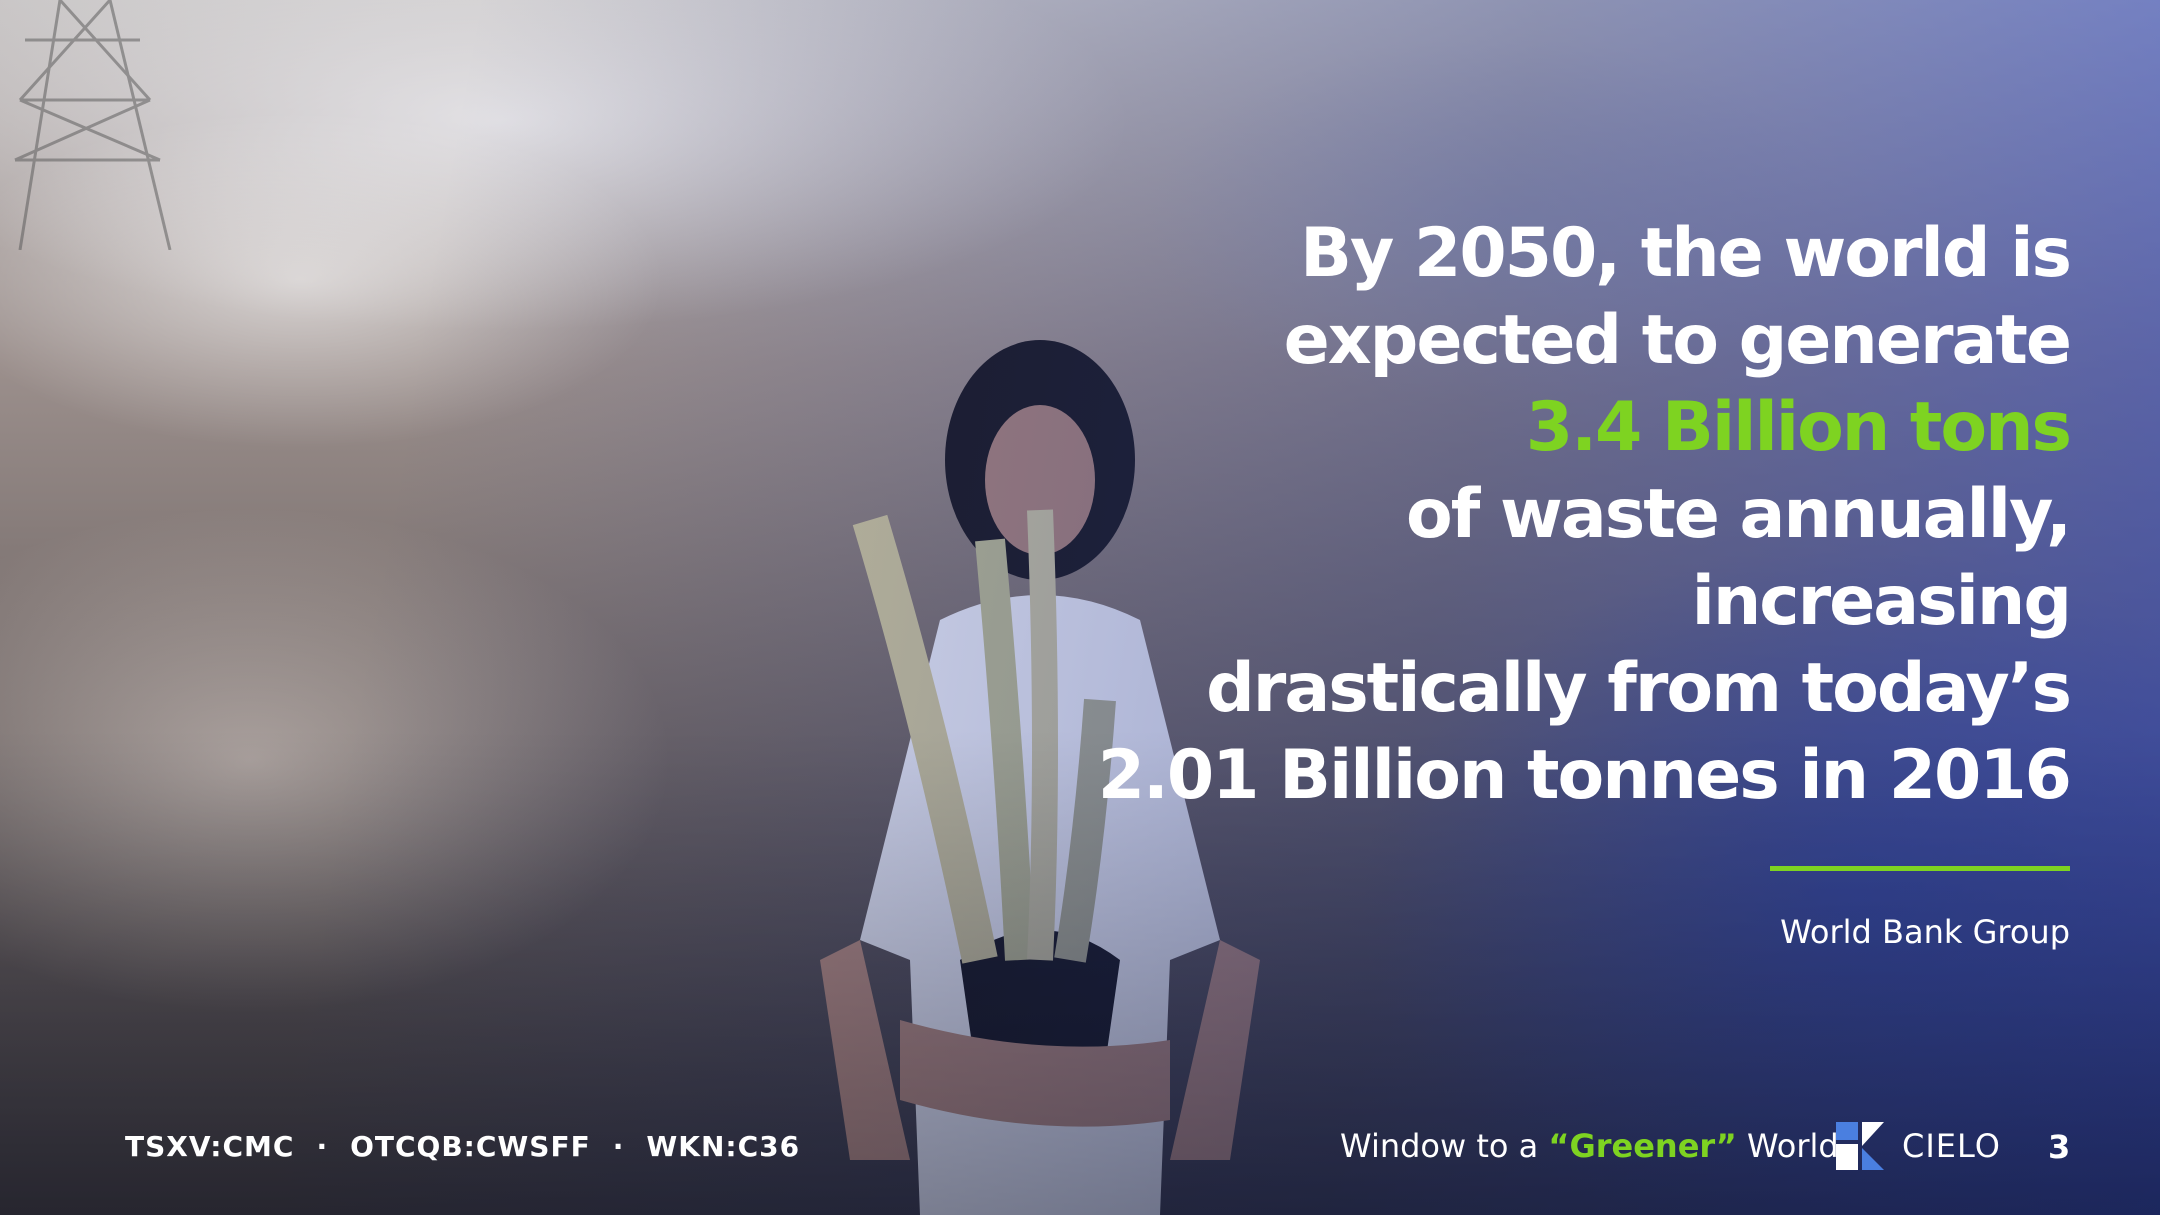 The image size is (2160, 1215). What do you see at coordinates (1739, 514) in the screenshot?
I see `headline-line: of waste annually,` at bounding box center [1739, 514].